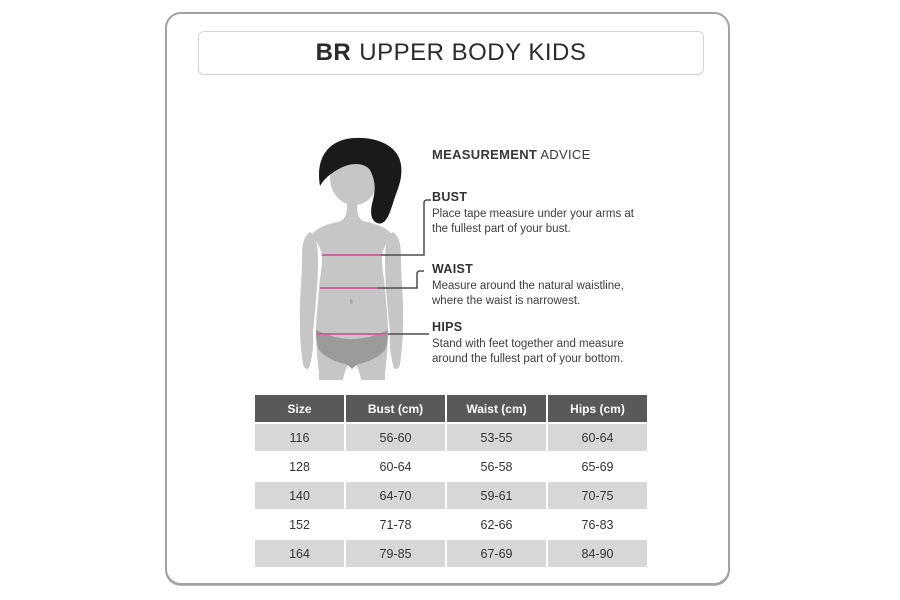 The height and width of the screenshot is (600, 900). I want to click on waist-label: WAIST, so click(453, 269).